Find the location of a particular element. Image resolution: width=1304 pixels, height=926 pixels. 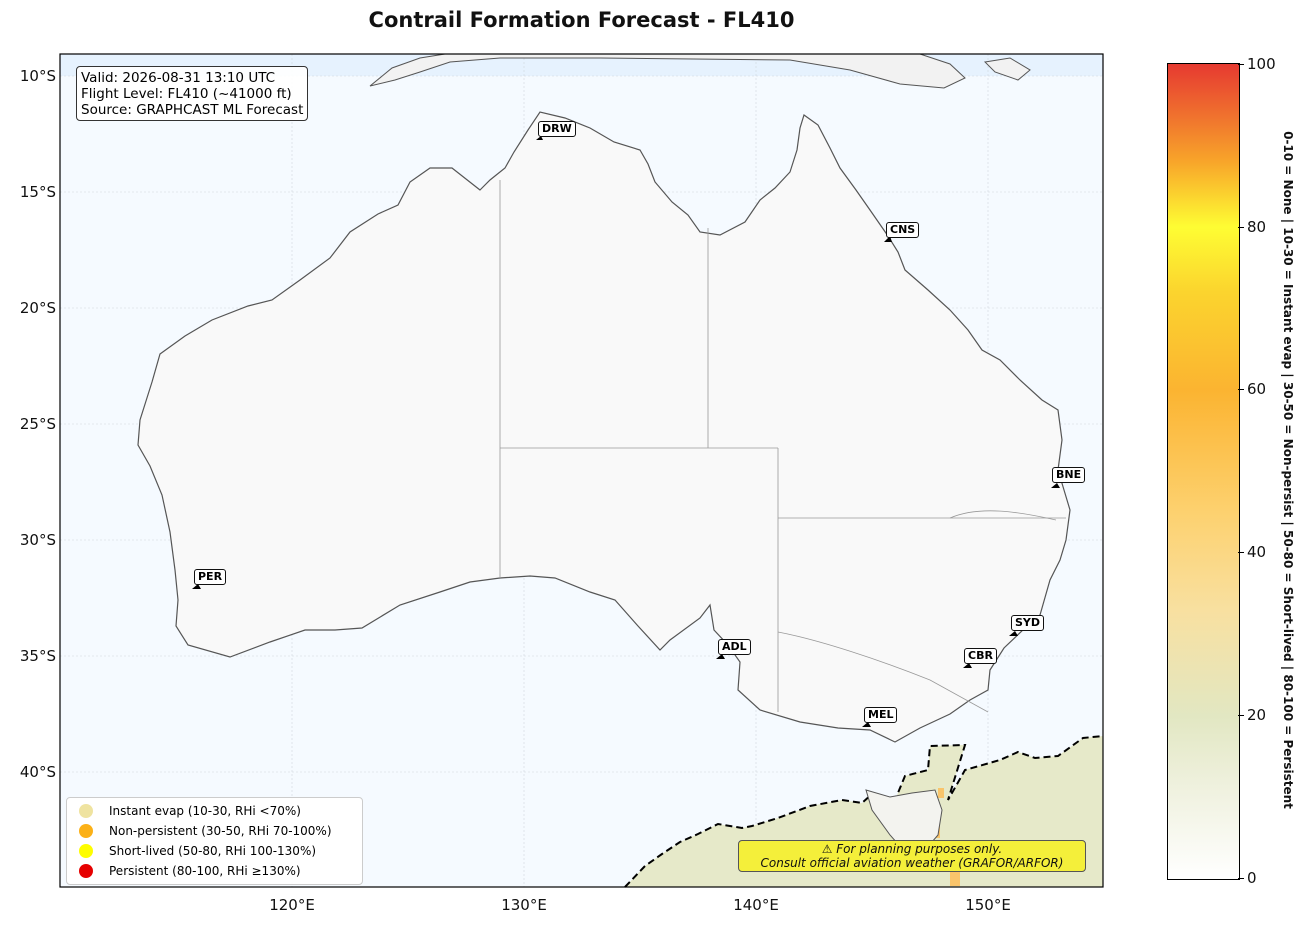

lat-label-35s: 35°S is located at coordinates (37, 656).